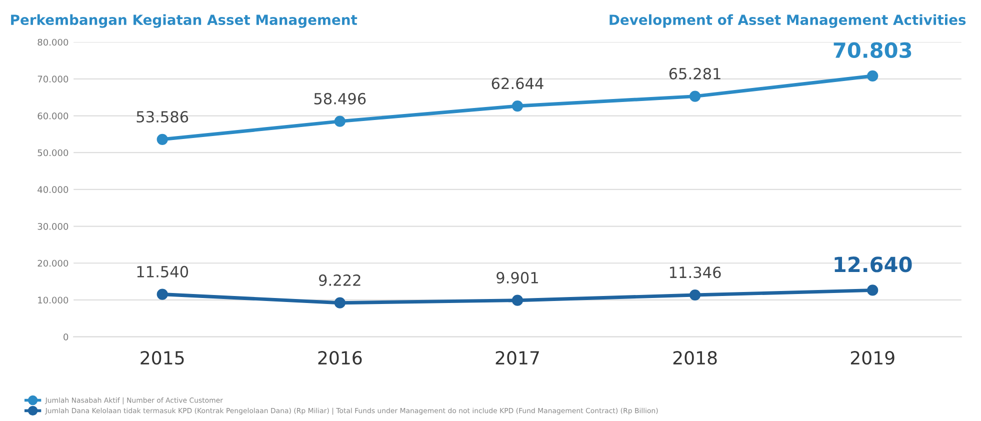  I want to click on data-label: 12.640, so click(873, 264).